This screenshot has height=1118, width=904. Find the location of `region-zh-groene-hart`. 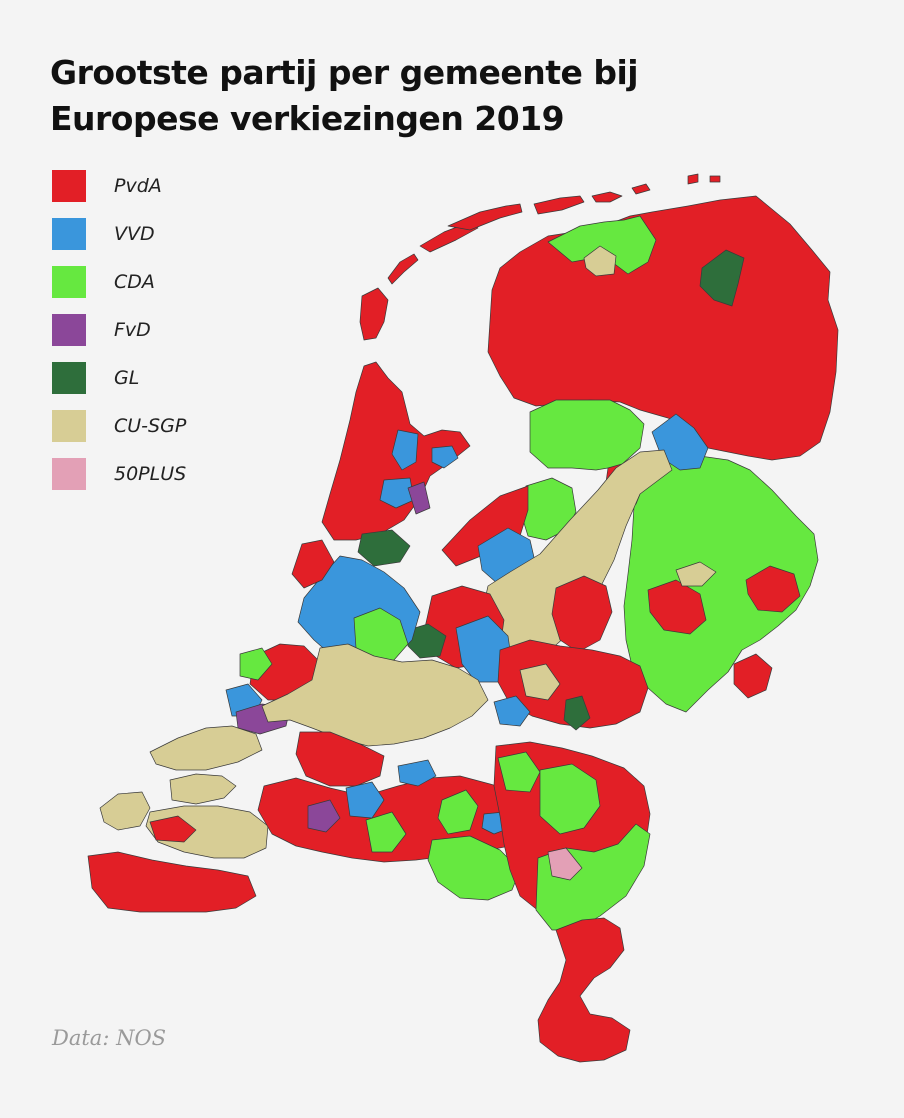

region-zh-groene-hart is located at coordinates (375, 695).